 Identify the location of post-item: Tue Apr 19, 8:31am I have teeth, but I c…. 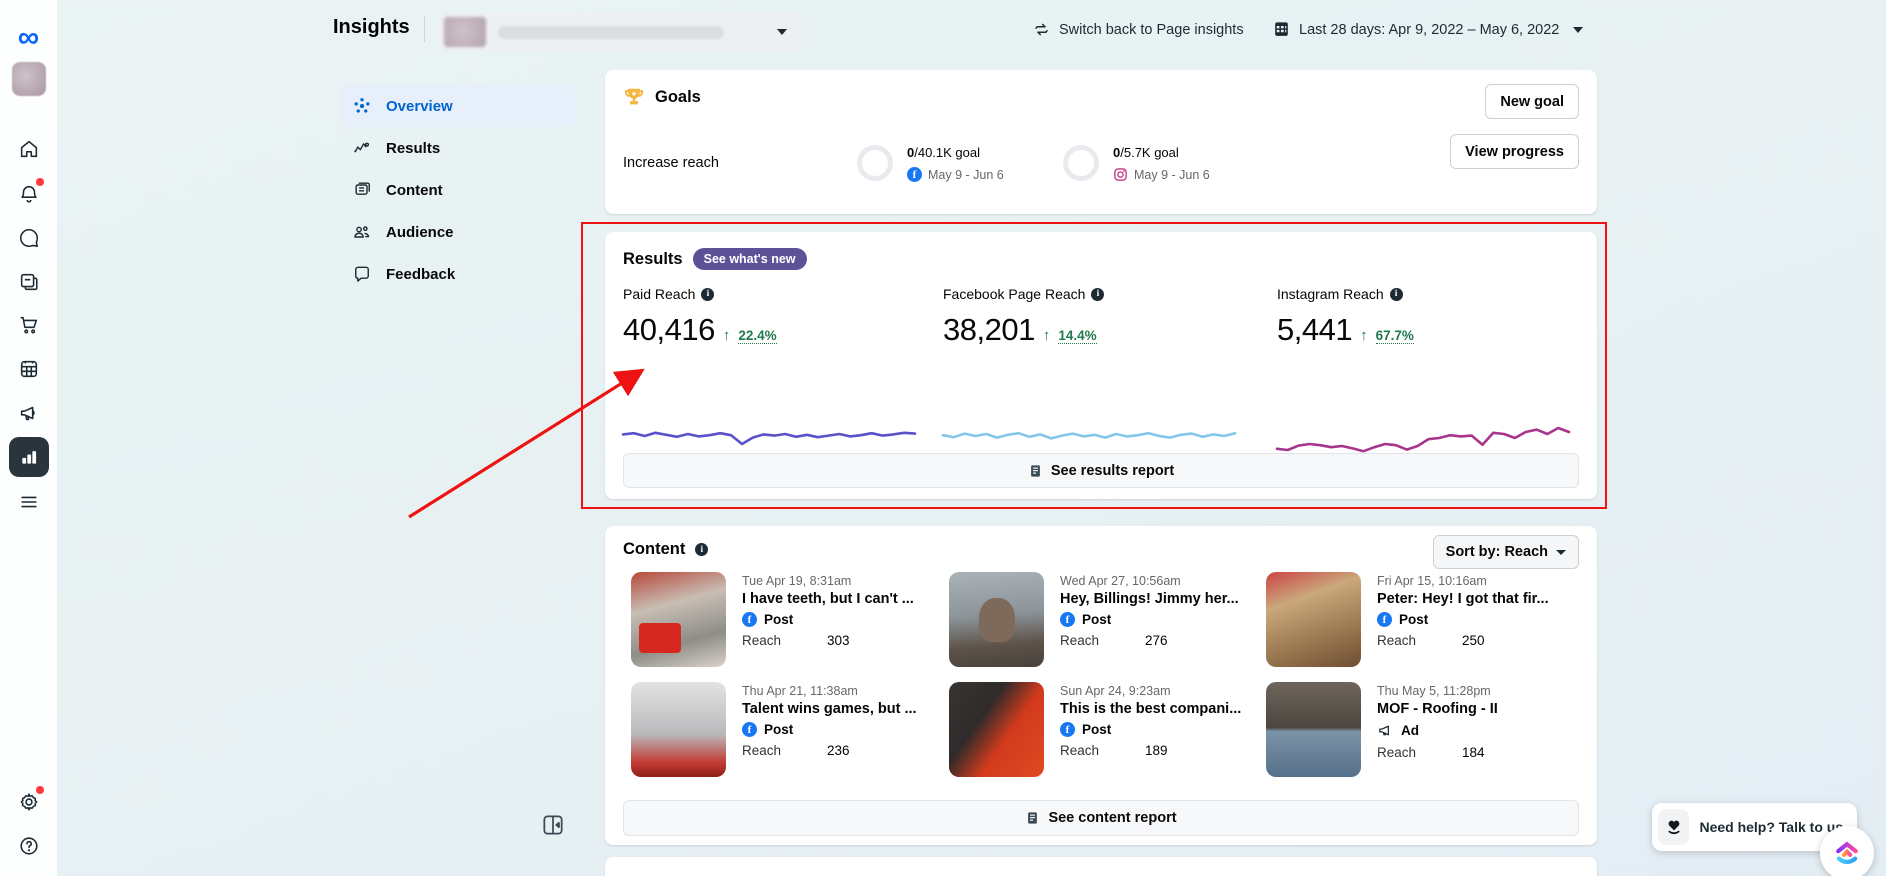
(783, 620).